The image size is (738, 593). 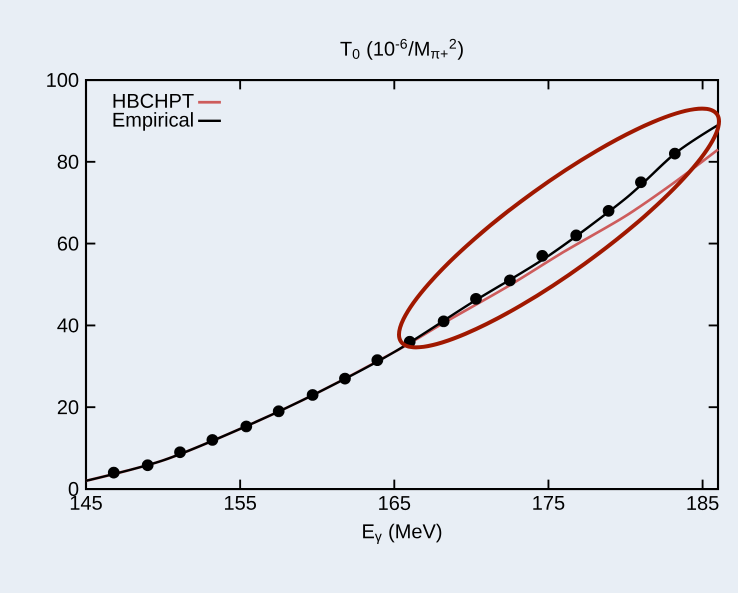 What do you see at coordinates (240, 503) in the screenshot?
I see `x-tick-label: 155` at bounding box center [240, 503].